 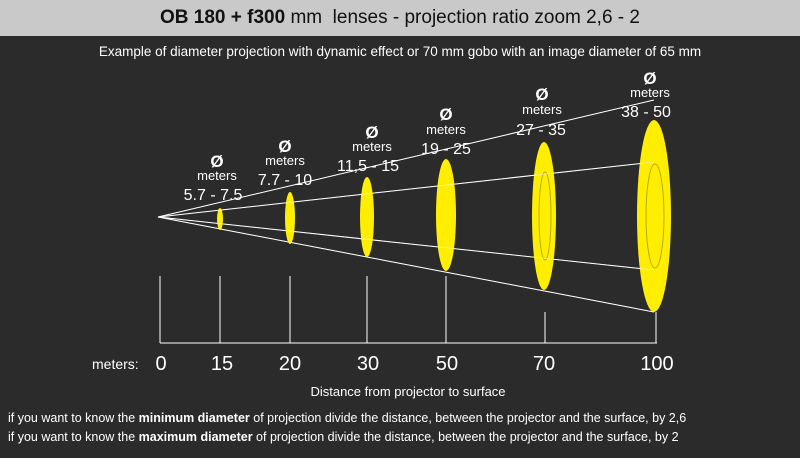 What do you see at coordinates (306, 17) in the screenshot?
I see `title-unit: mm` at bounding box center [306, 17].